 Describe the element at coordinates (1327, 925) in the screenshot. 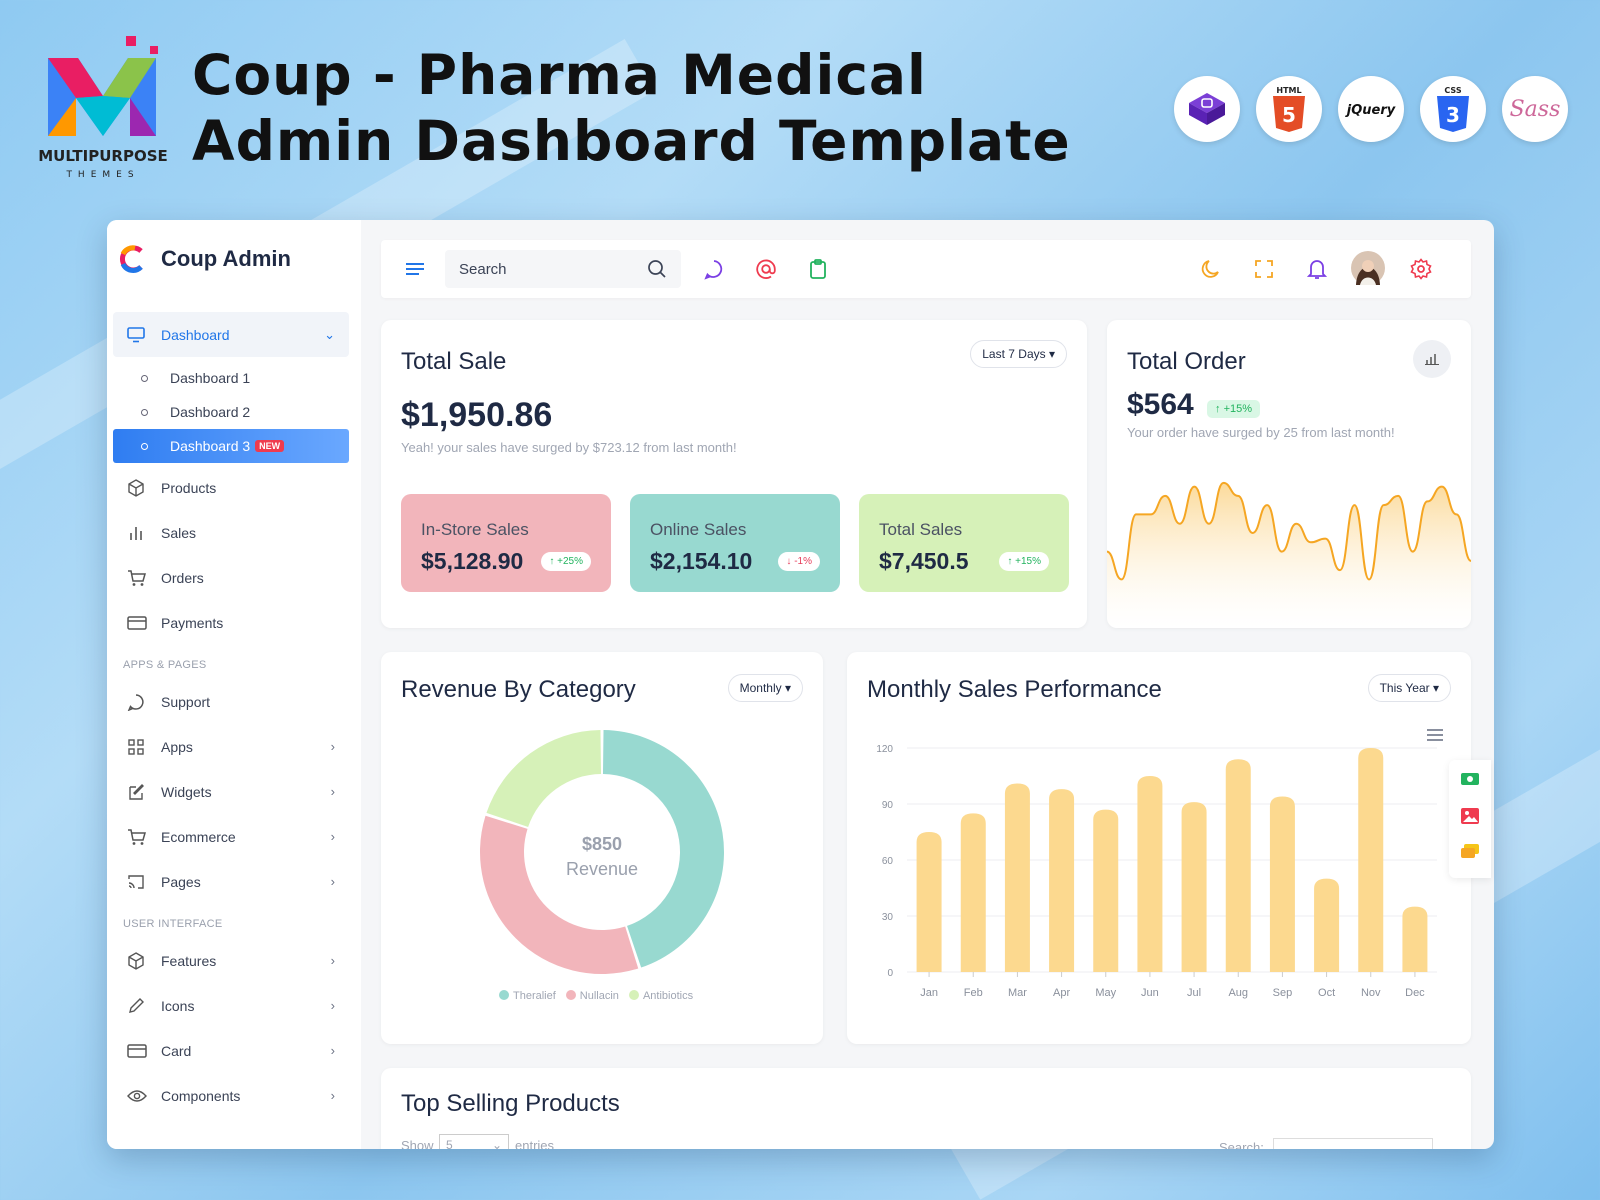

I see `bar-oct` at that location.